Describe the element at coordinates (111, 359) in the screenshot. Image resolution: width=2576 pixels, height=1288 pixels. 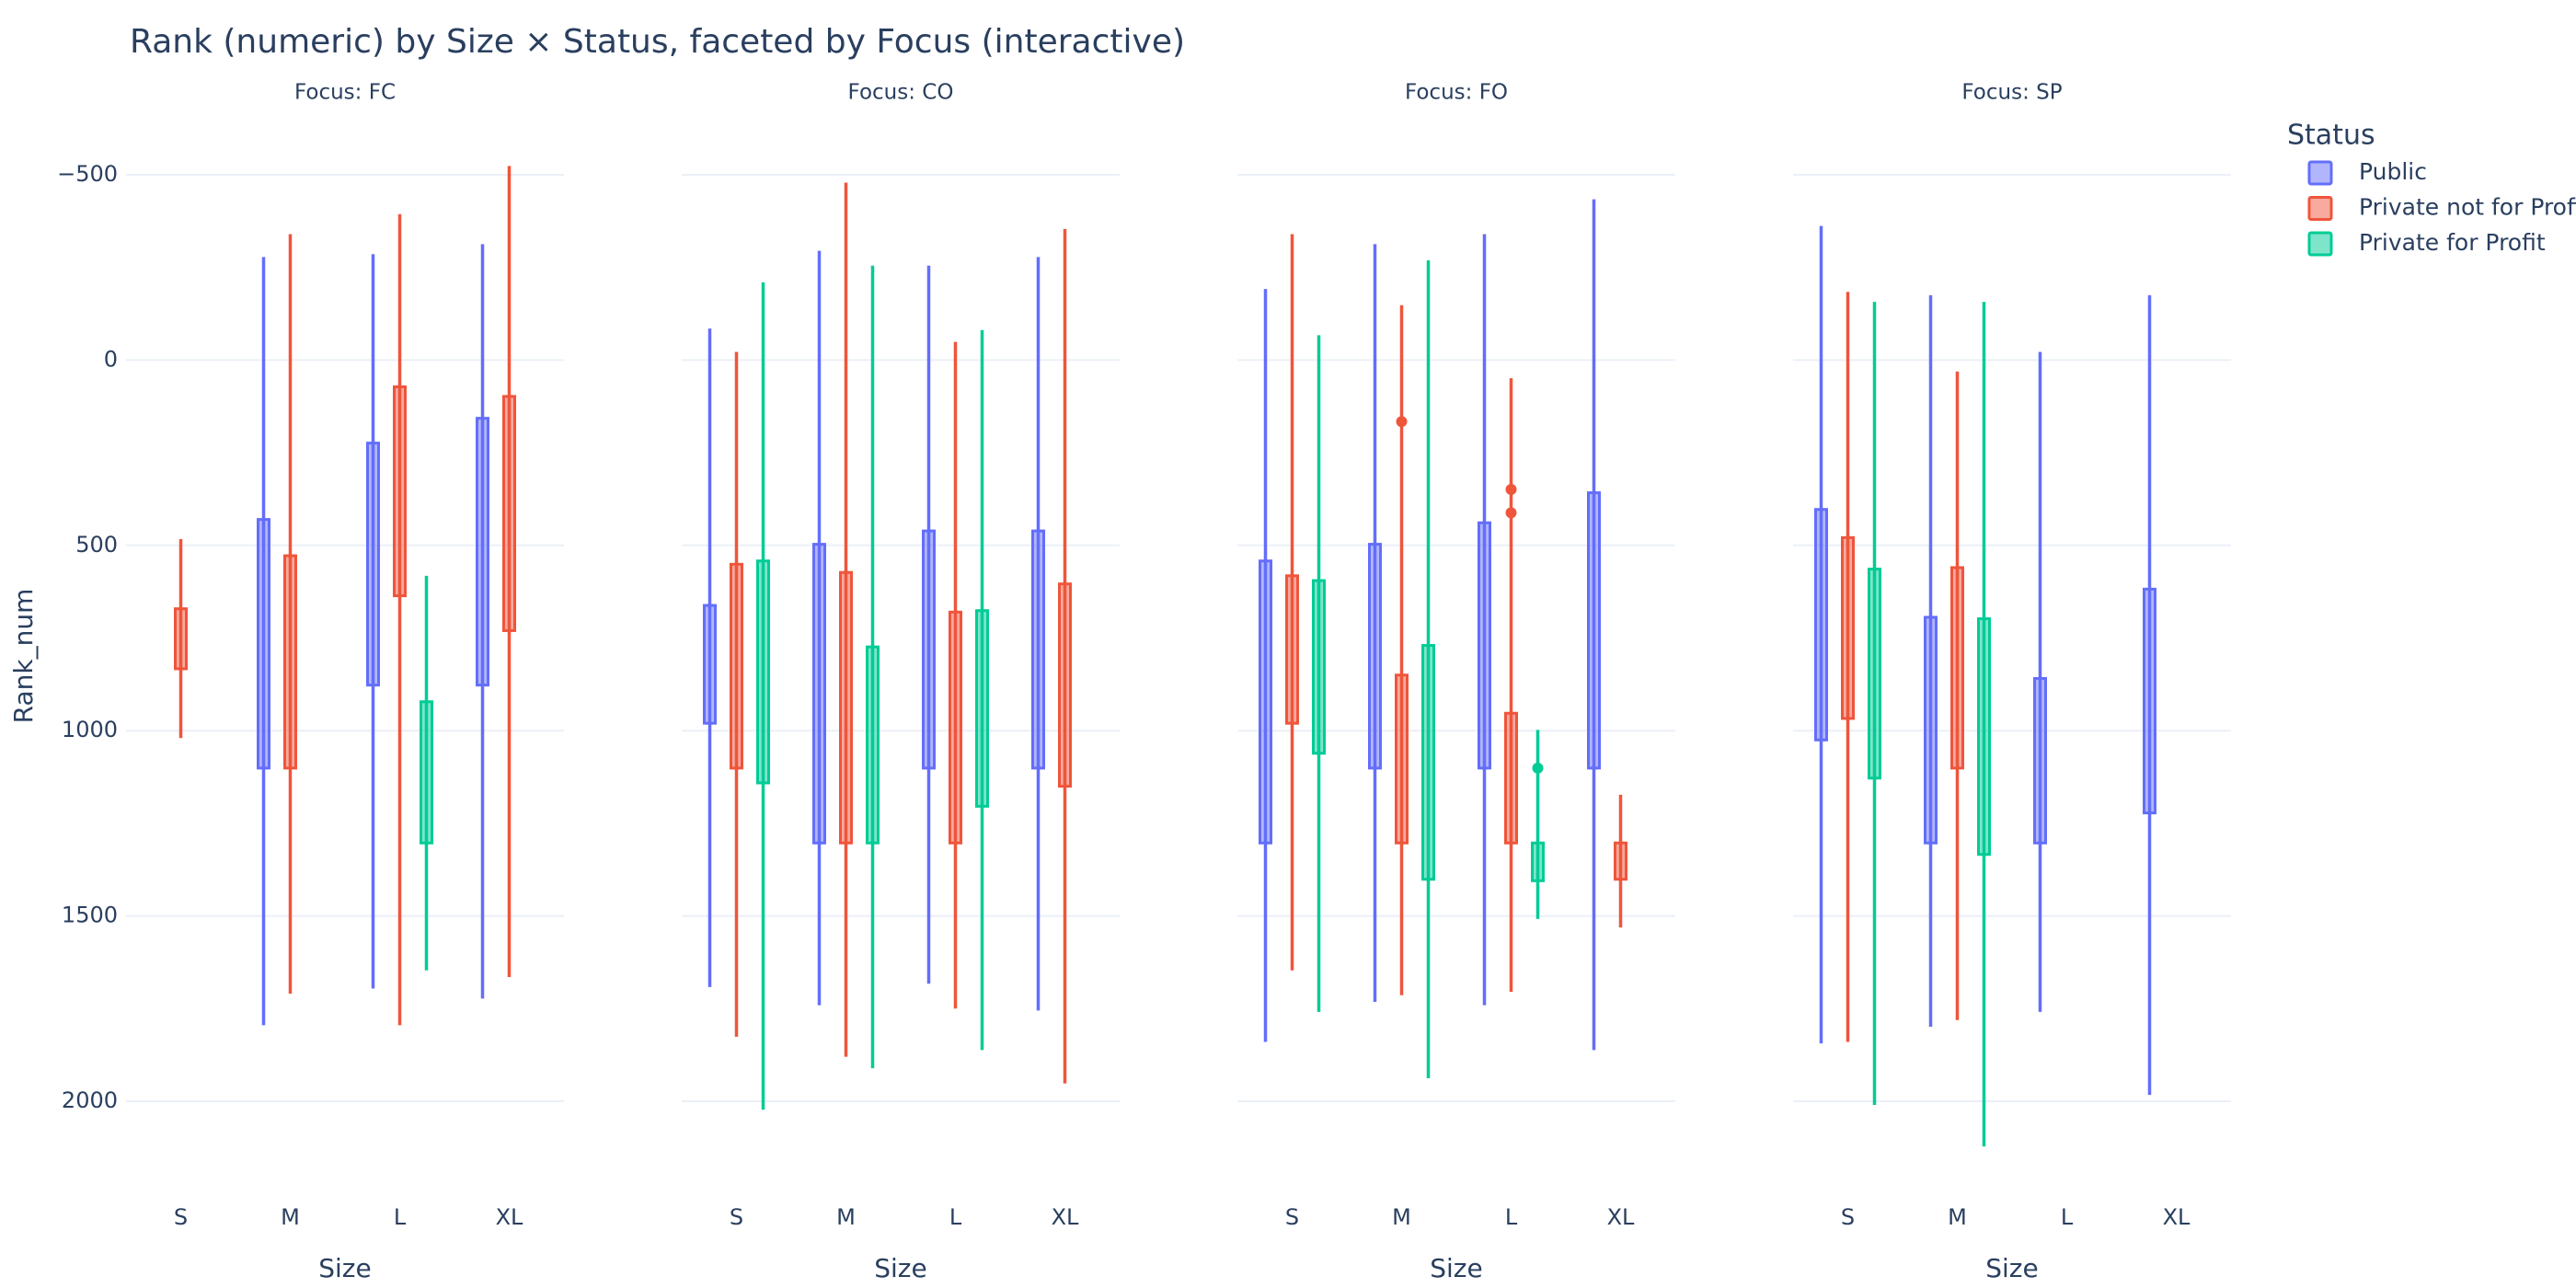
I see `y-tick-label: 0` at that location.